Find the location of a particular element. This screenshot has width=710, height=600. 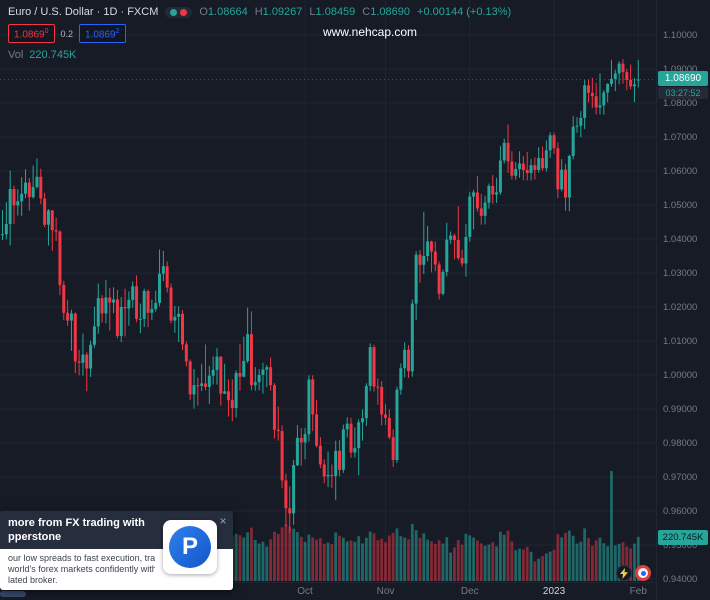

pepperstone-logo: P is located at coordinates (190, 547).